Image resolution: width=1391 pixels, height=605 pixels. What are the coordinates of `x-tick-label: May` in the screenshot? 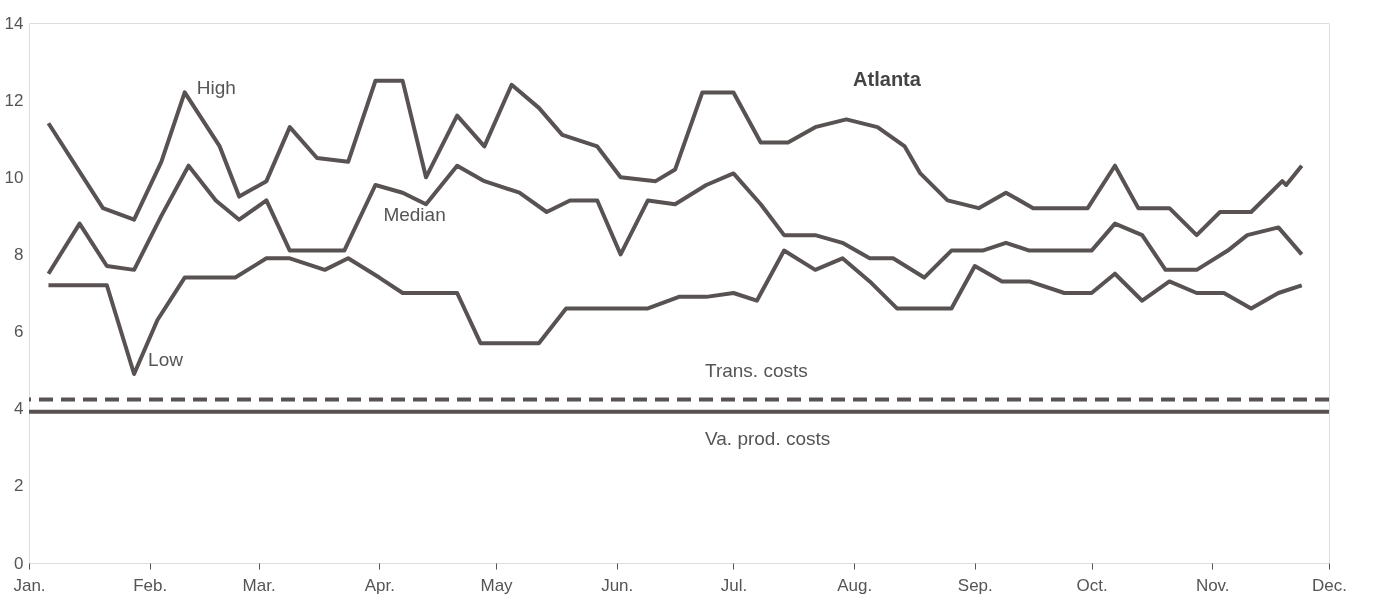 It's located at (497, 585).